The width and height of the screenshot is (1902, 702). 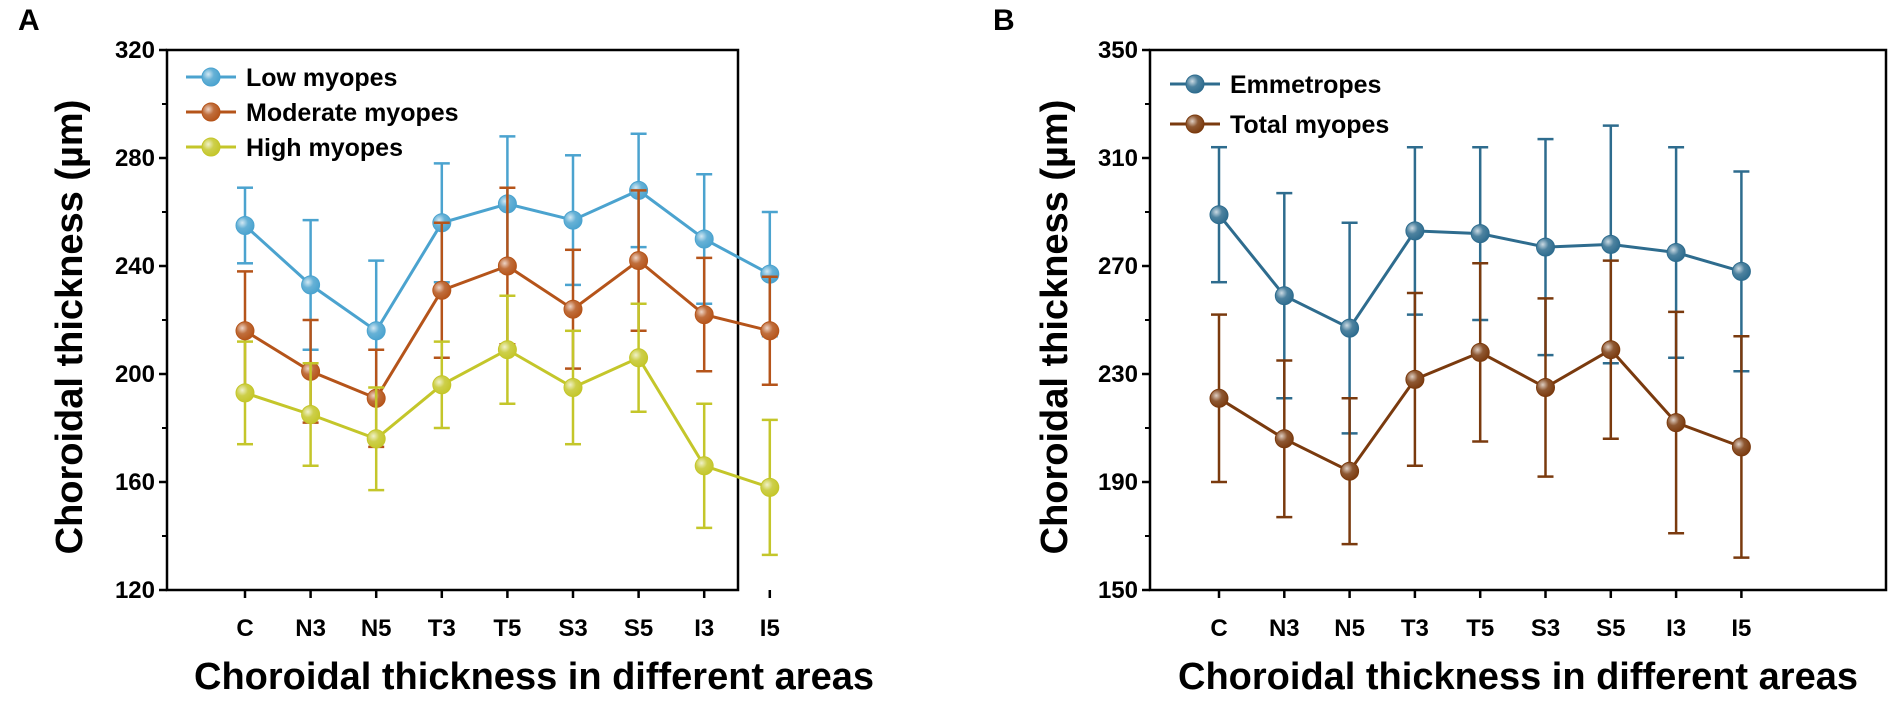 I want to click on y-tick-label: 240, so click(x=135, y=266).